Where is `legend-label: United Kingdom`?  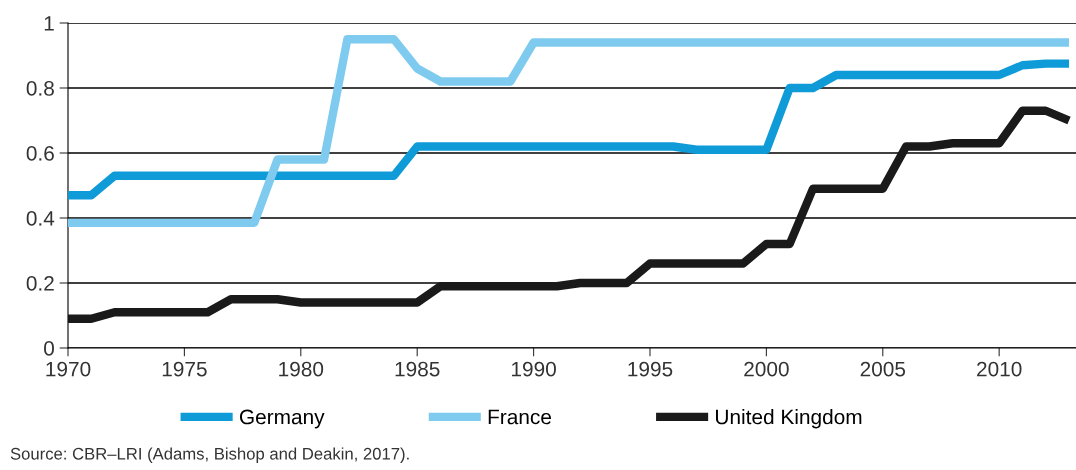 legend-label: United Kingdom is located at coordinates (789, 419).